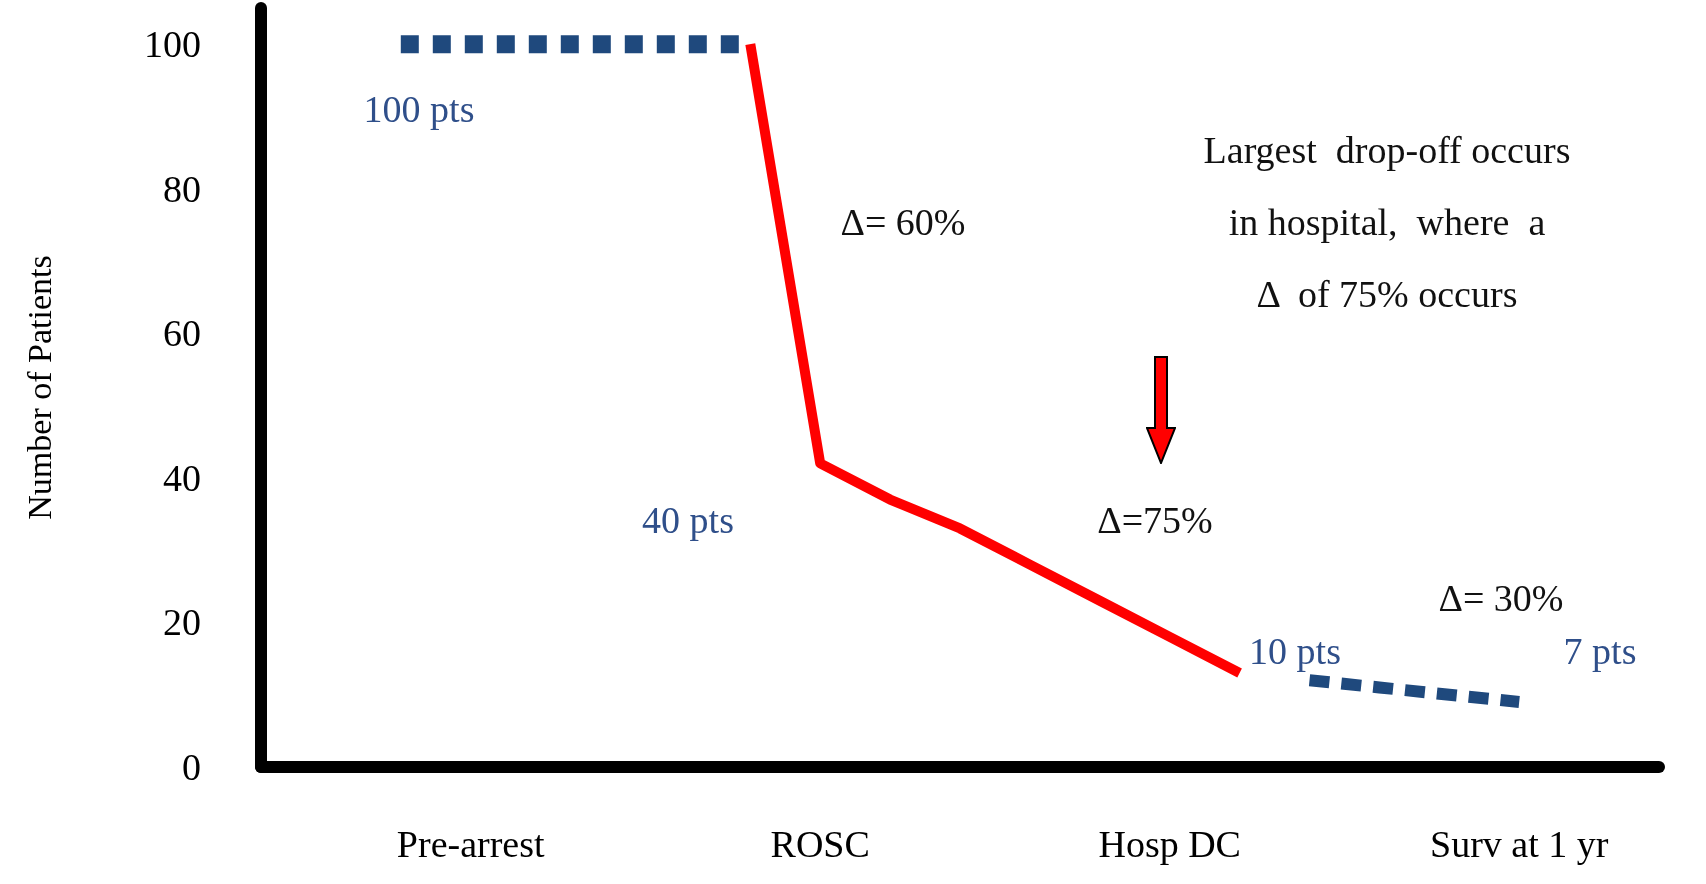  I want to click on annotation: Δ=75%, so click(1155, 520).